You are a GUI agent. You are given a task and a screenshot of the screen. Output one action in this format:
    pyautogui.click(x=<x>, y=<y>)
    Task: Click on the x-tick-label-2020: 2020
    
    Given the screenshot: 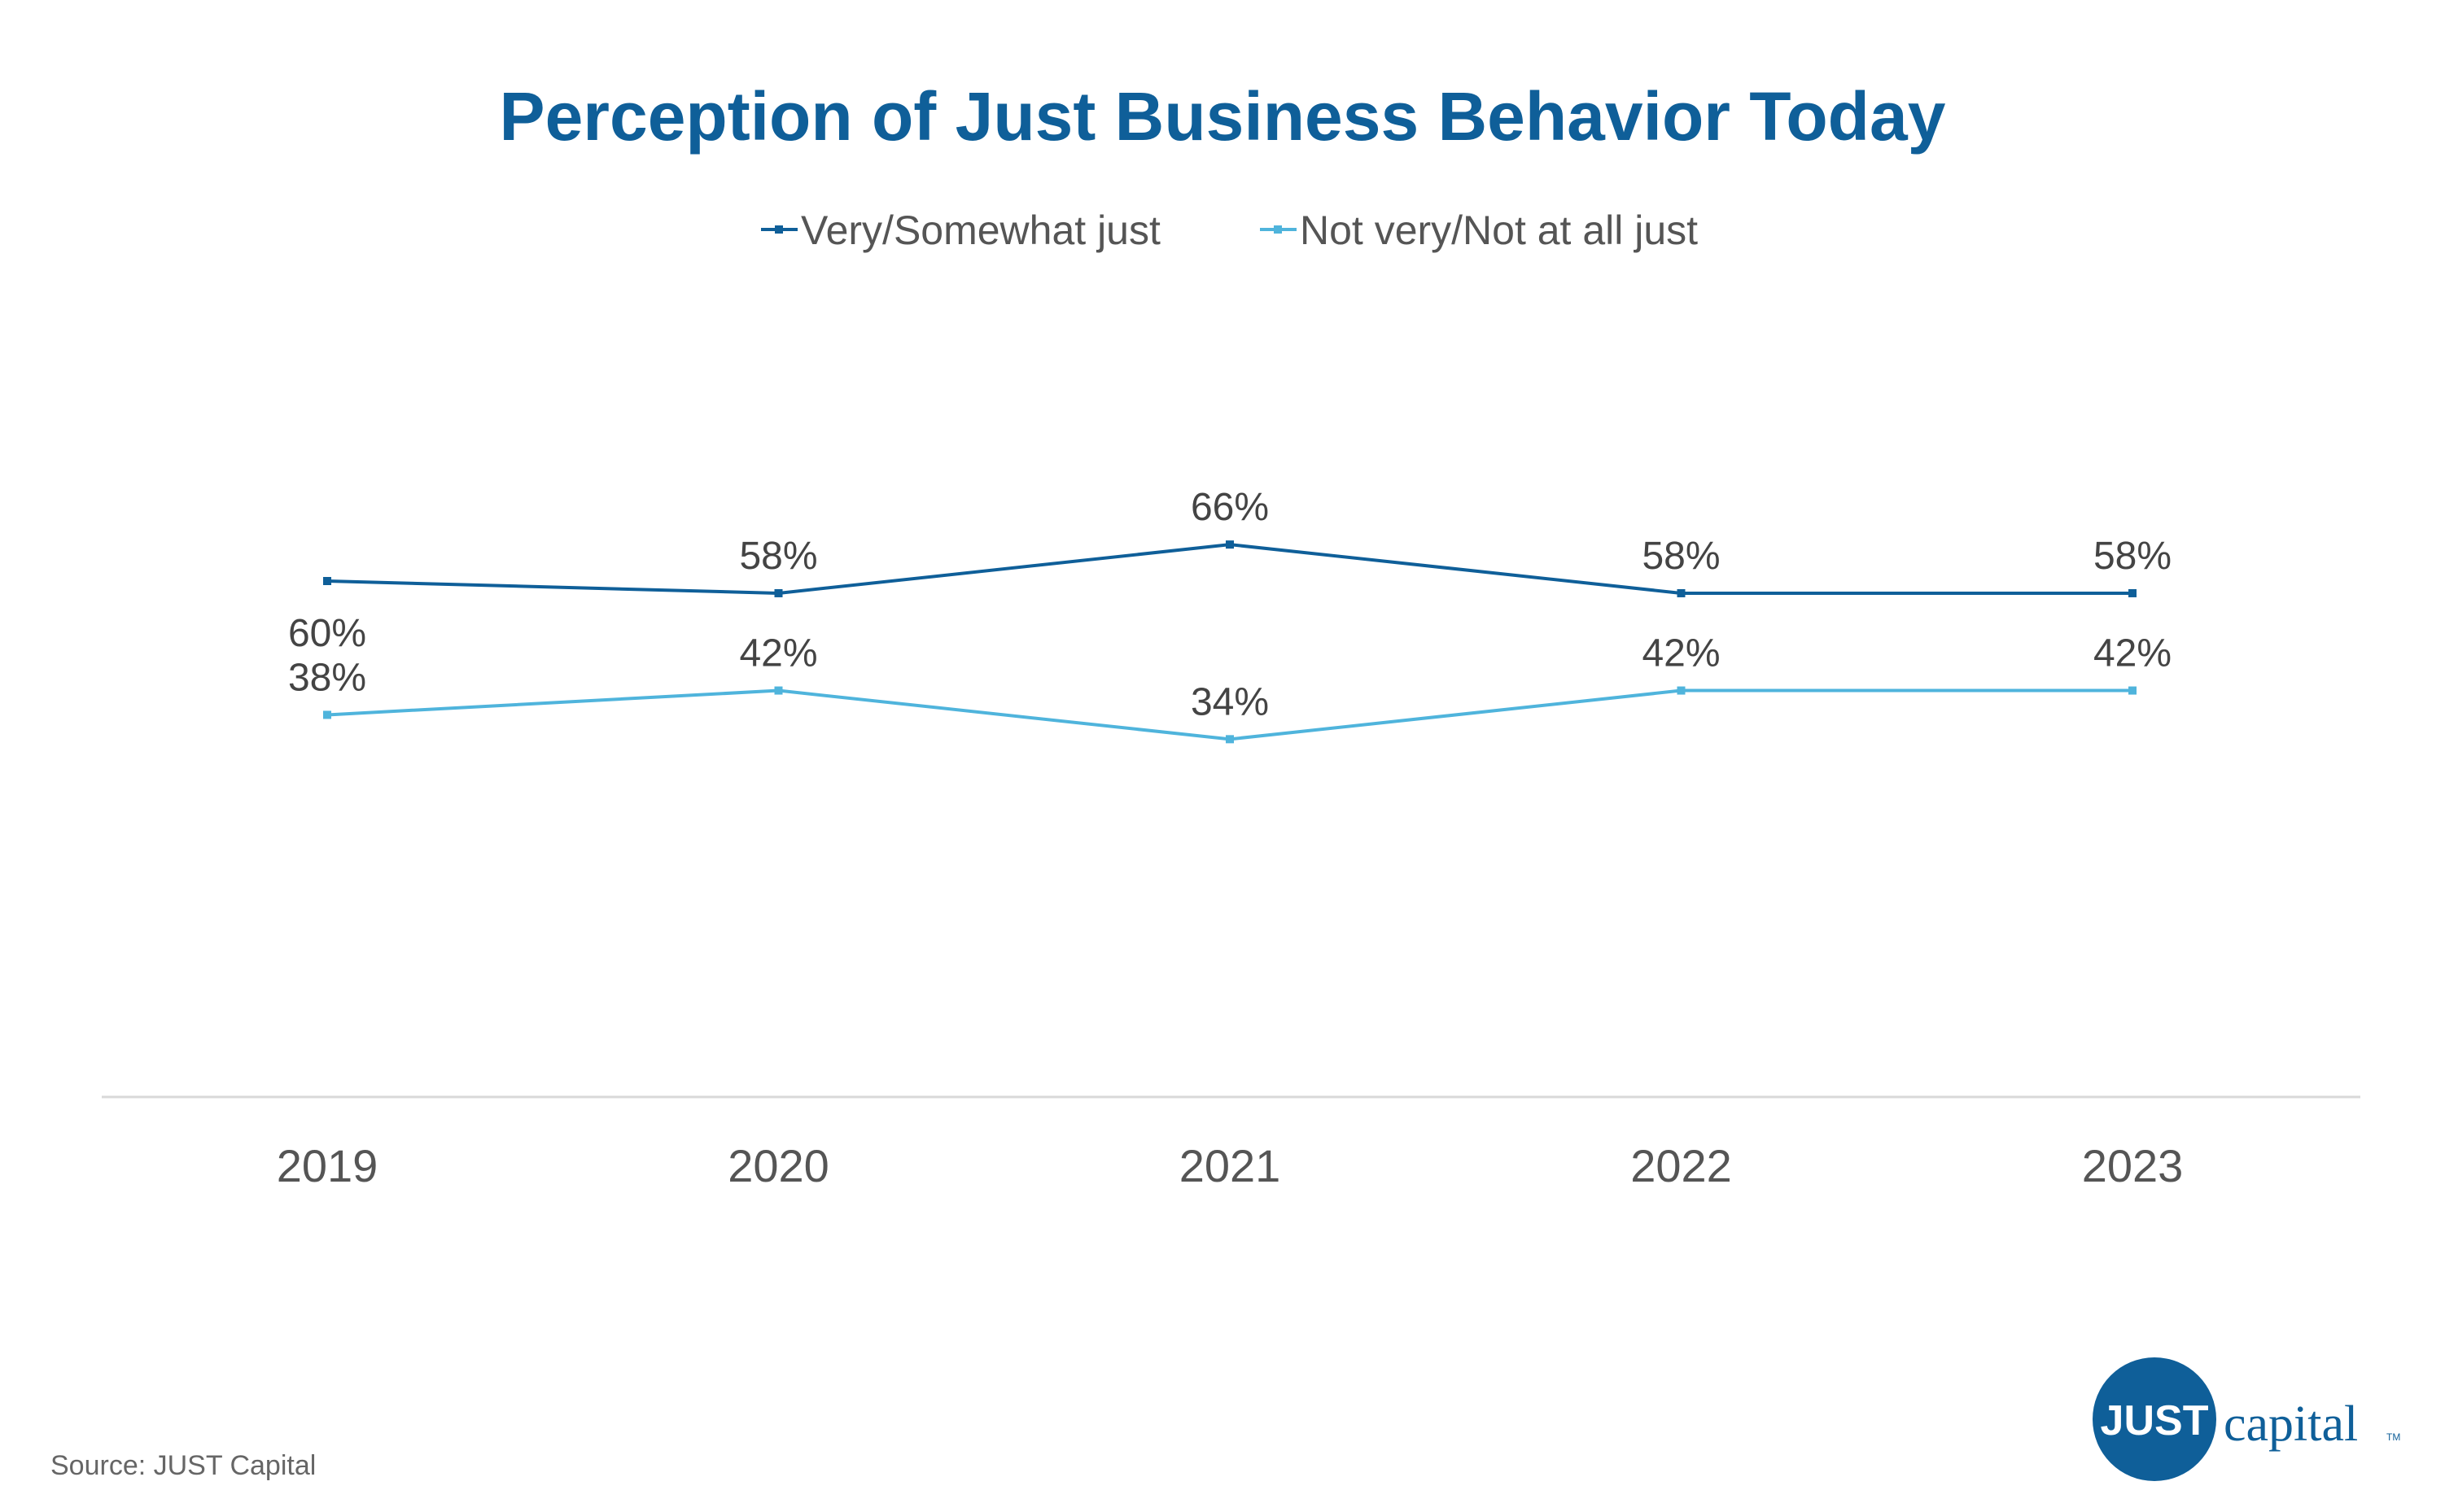 What is the action you would take?
    pyautogui.click(x=778, y=1165)
    